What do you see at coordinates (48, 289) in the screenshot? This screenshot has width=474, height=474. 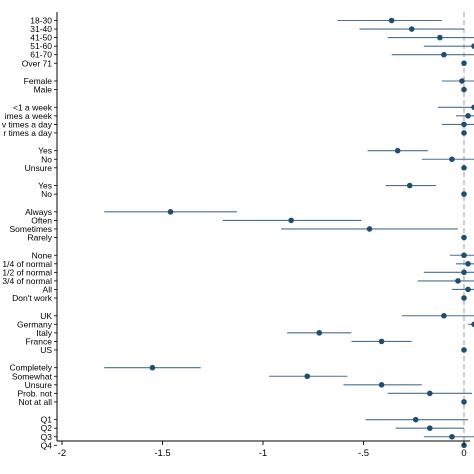 I see `y-tick-label: All` at bounding box center [48, 289].